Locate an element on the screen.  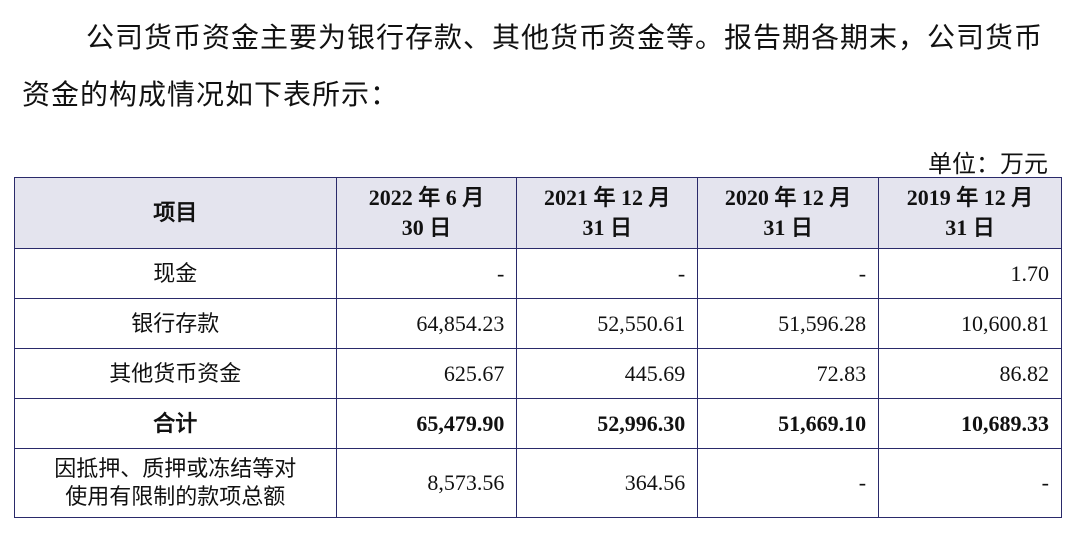
cell: 625.67 is located at coordinates (426, 373).